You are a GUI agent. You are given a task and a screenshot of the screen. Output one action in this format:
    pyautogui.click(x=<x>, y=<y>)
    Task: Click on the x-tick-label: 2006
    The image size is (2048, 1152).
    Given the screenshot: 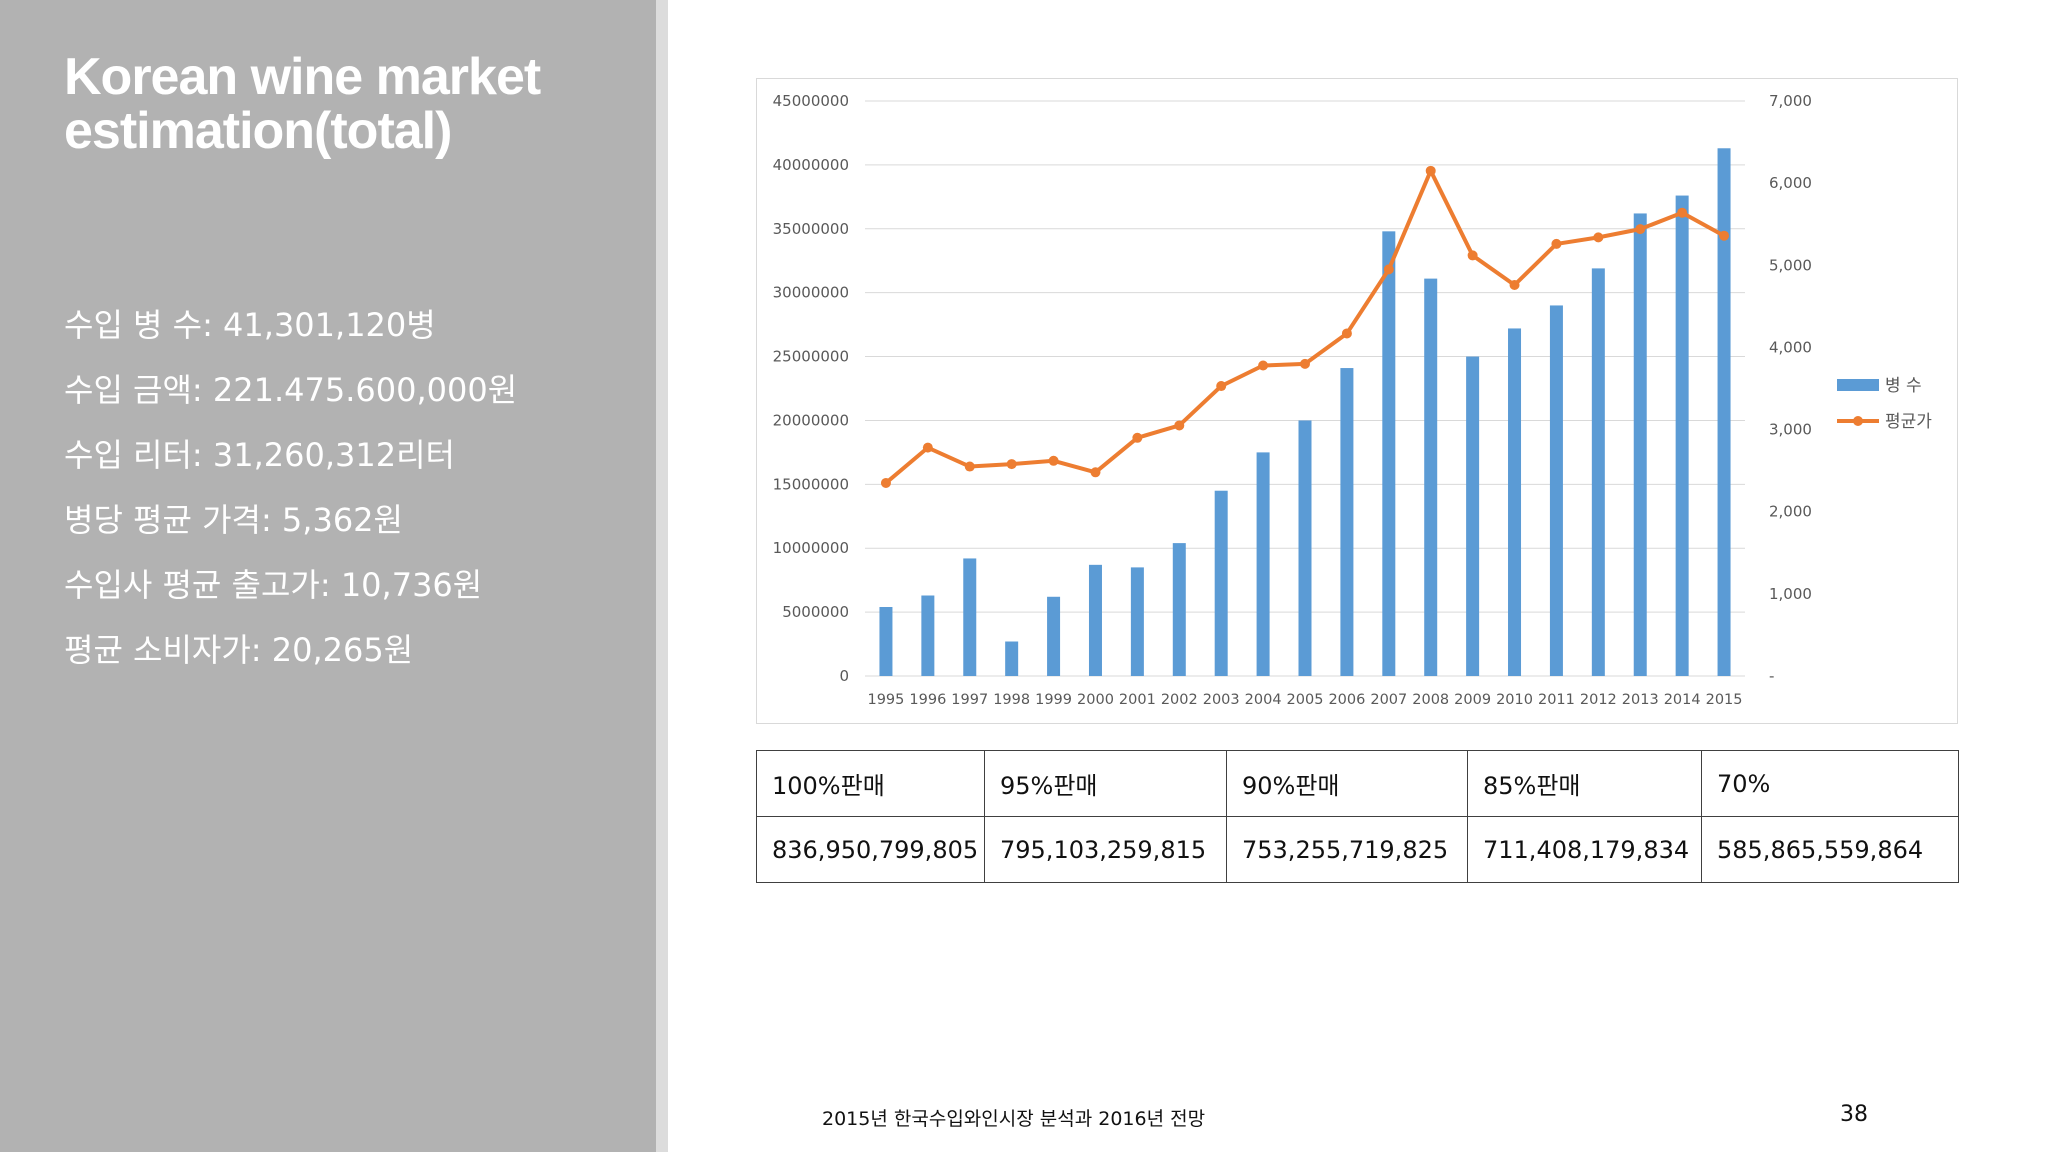 What is the action you would take?
    pyautogui.click(x=1346, y=700)
    